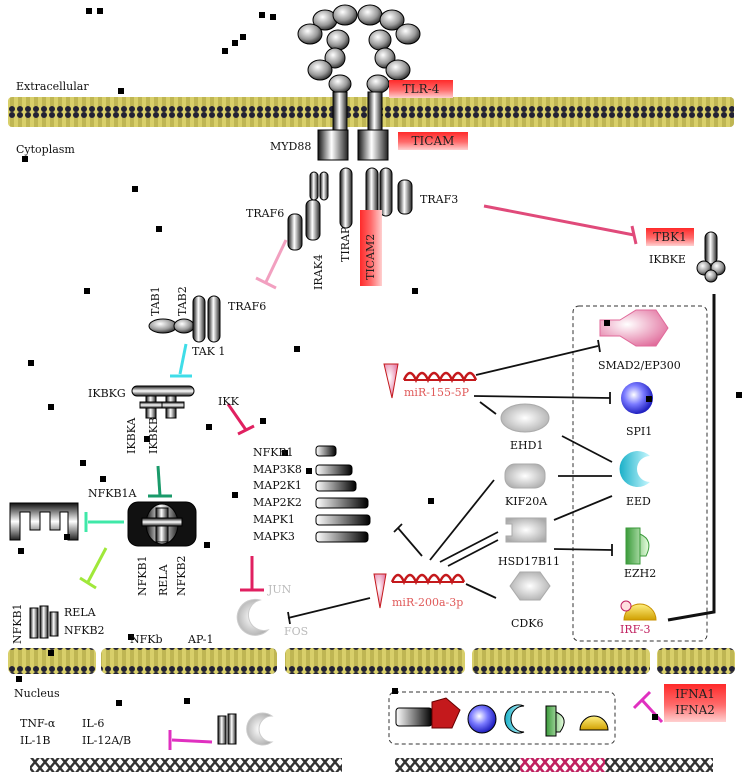 The width and height of the screenshot is (742, 784). I want to click on ikbkg-label: IKBKG, so click(107, 393).